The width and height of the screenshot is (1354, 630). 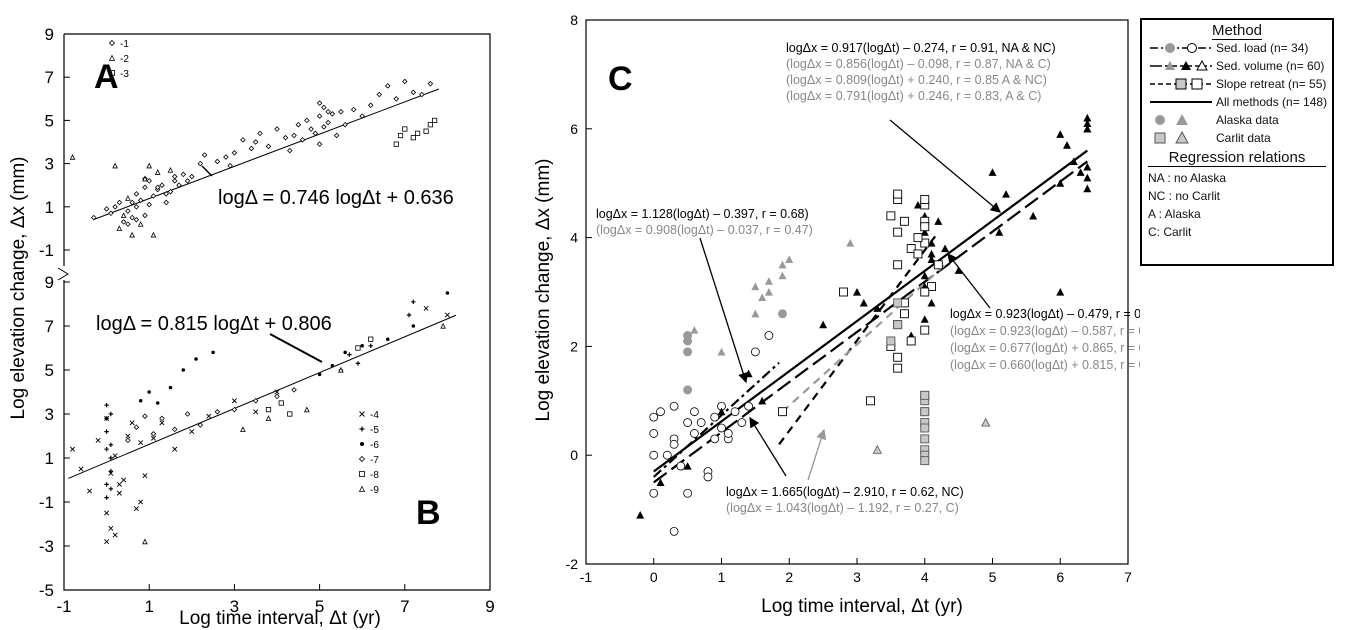 What do you see at coordinates (789, 577) in the screenshot?
I see `right-x-tick-label: 2` at bounding box center [789, 577].